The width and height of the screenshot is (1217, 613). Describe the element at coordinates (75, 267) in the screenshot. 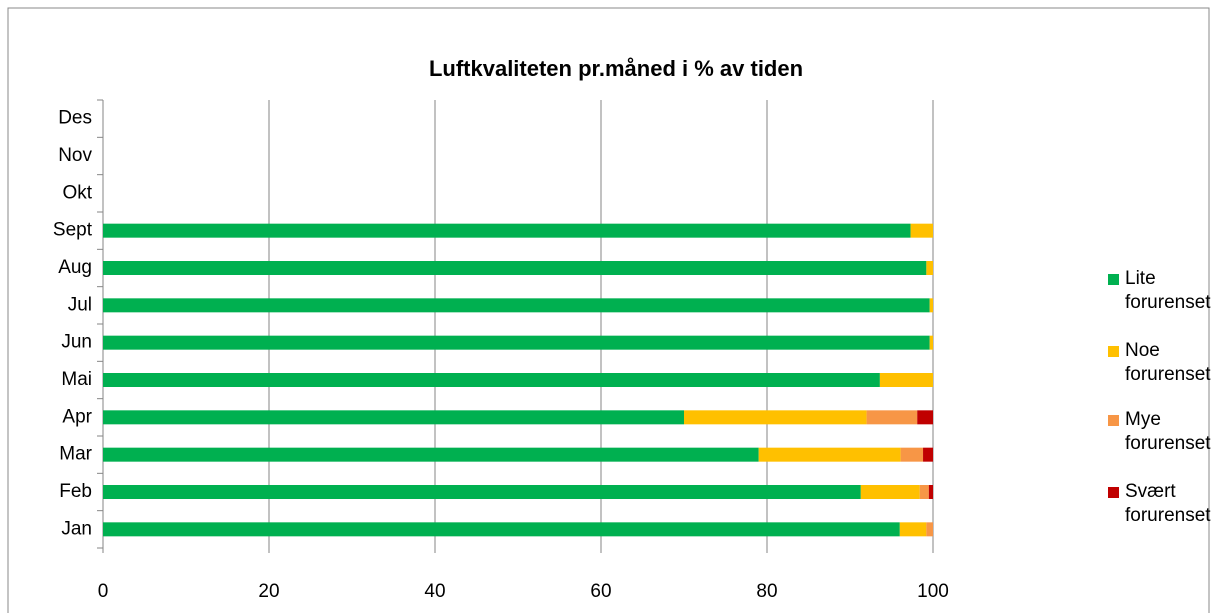

I see `y-tick-label: Aug` at that location.